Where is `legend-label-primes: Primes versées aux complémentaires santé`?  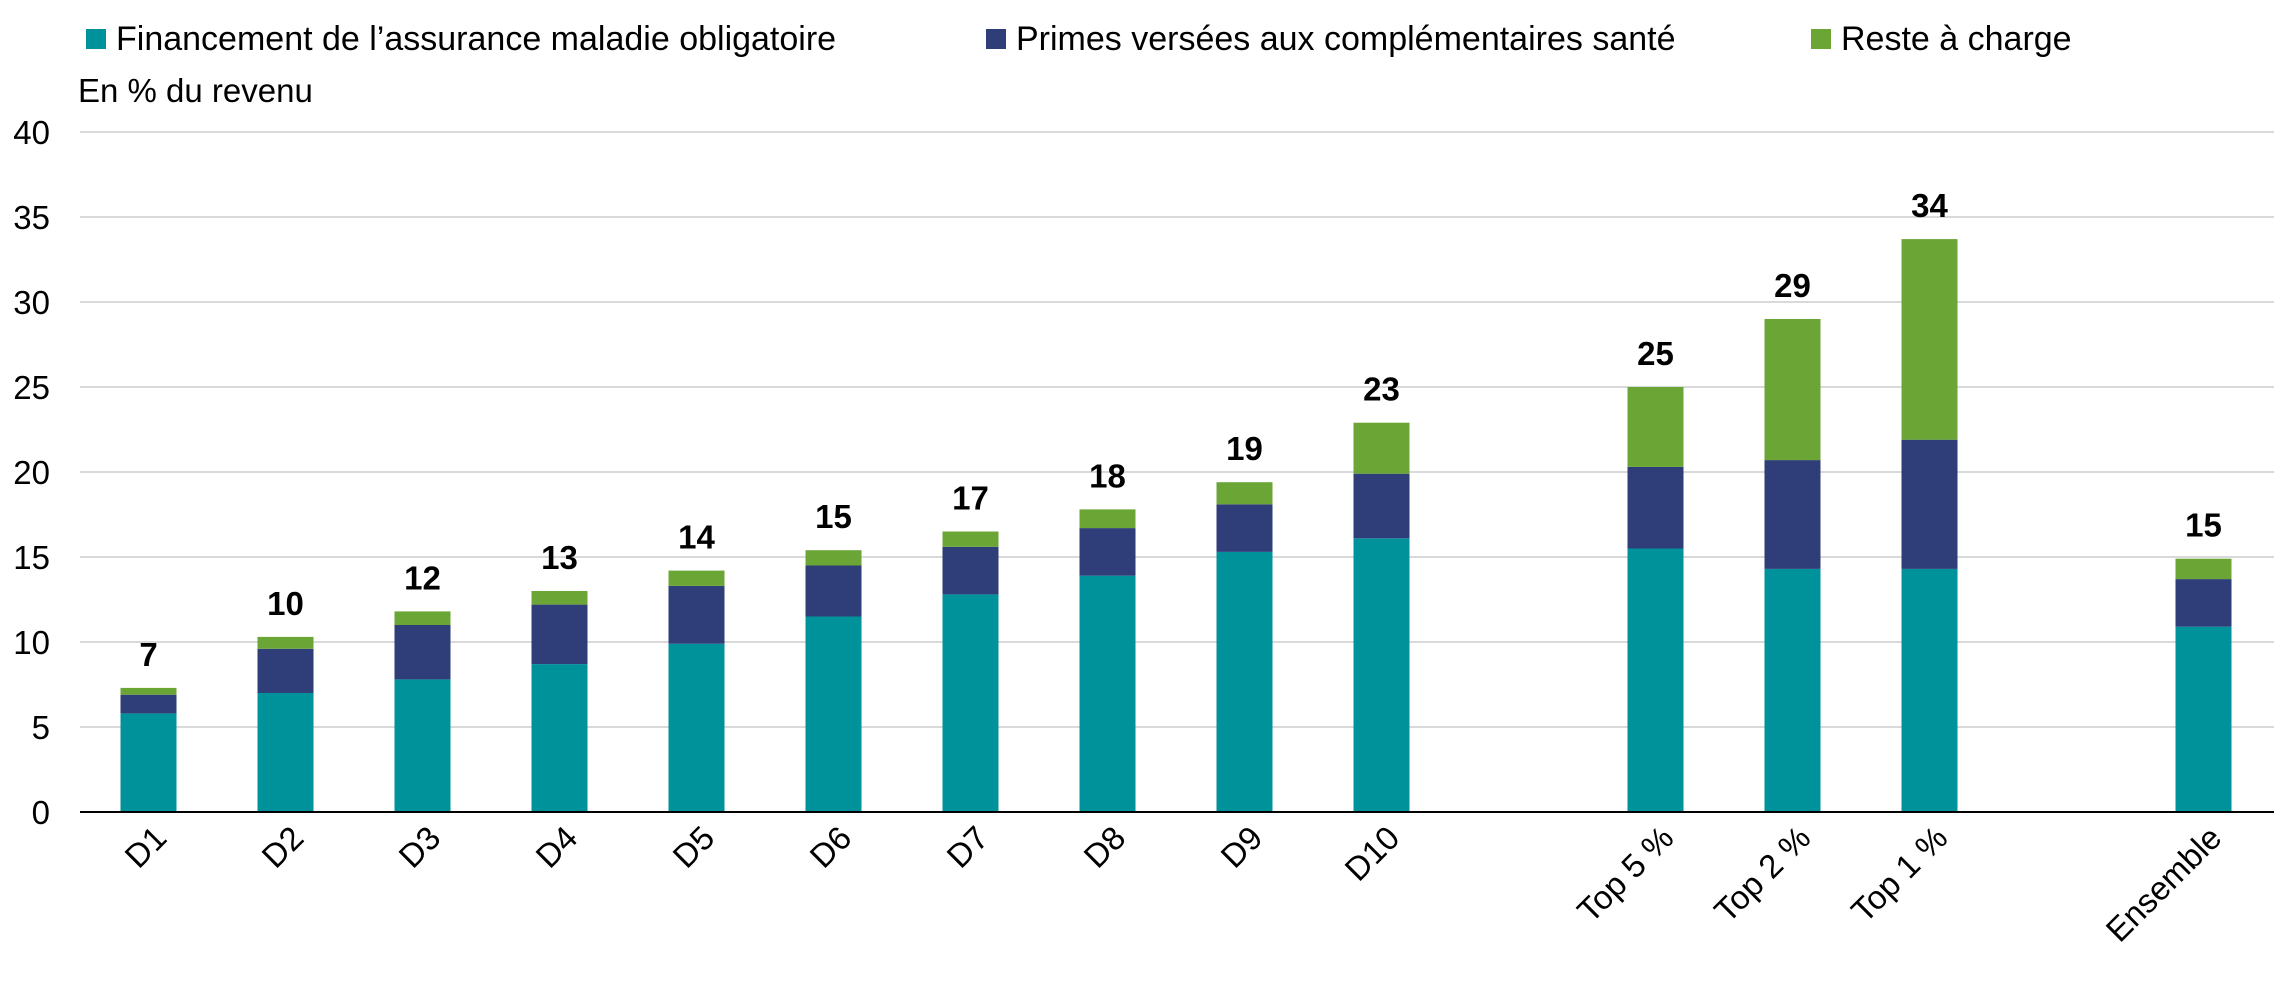 legend-label-primes: Primes versées aux complémentaires santé is located at coordinates (1346, 38).